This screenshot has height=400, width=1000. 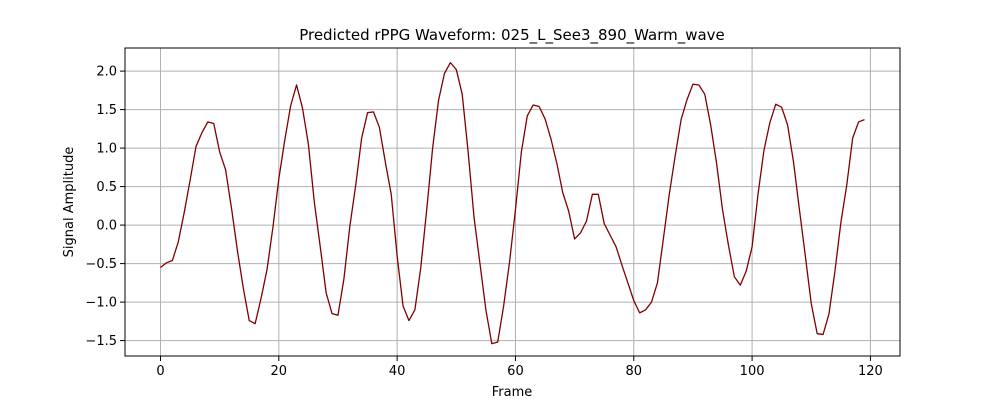 I want to click on x-tick-label: 80, so click(x=634, y=371).